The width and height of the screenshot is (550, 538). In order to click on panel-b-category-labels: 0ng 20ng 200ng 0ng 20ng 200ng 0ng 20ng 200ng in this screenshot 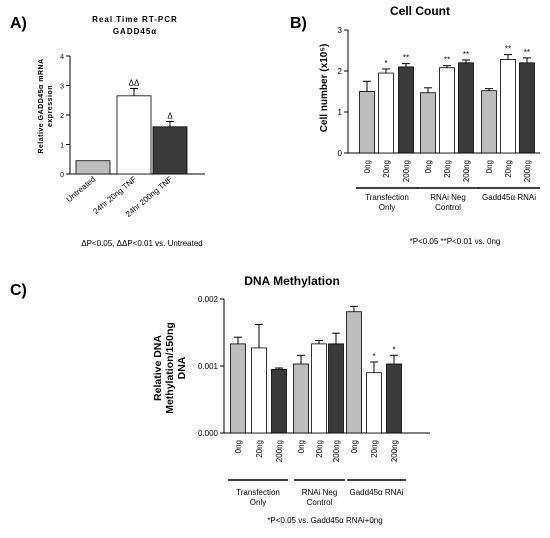, I will do `click(447, 171)`.